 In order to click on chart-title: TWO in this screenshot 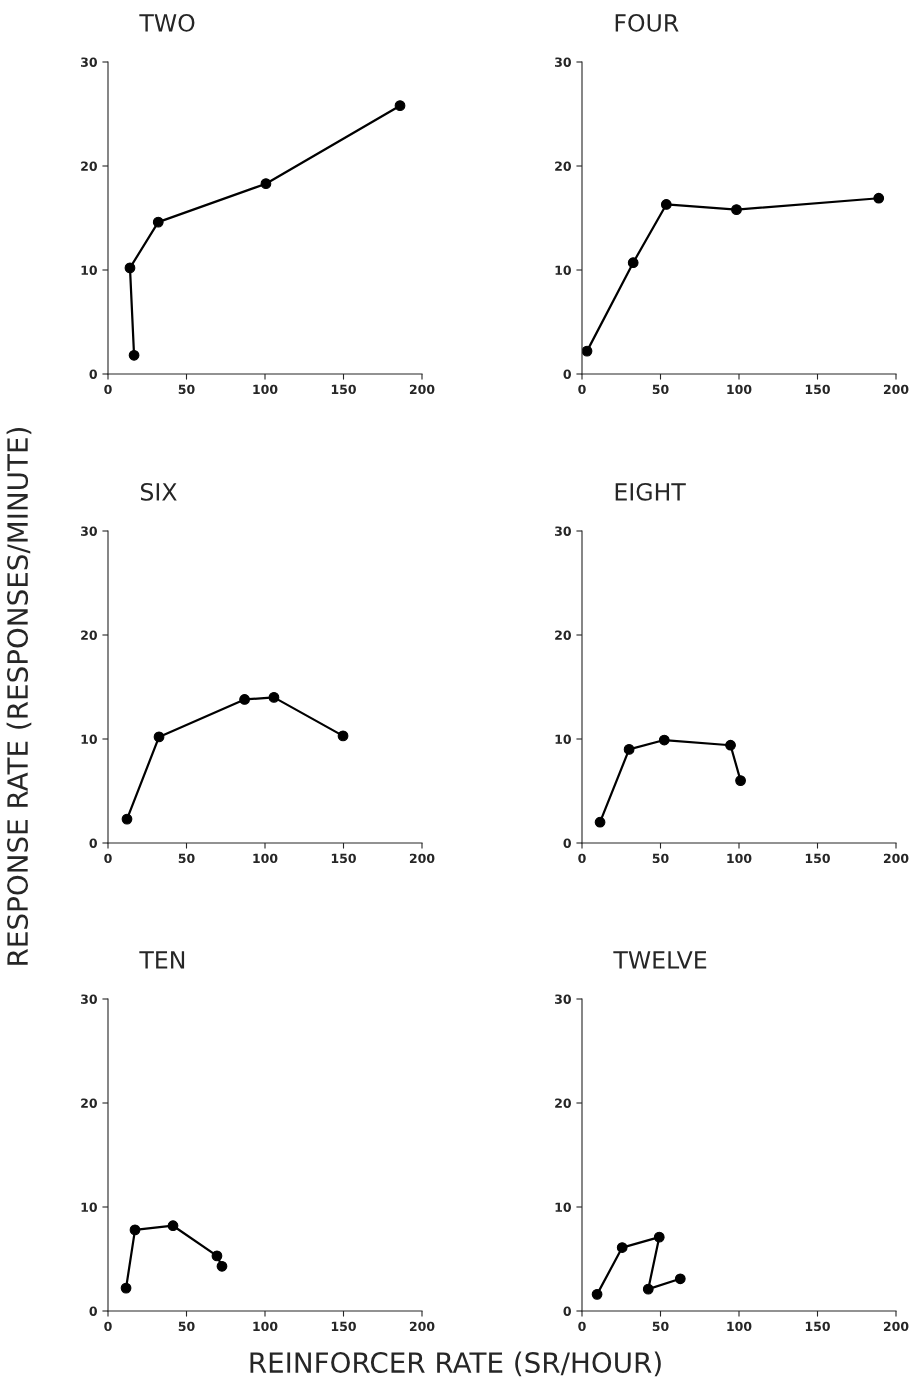, I will do `click(167, 22)`.